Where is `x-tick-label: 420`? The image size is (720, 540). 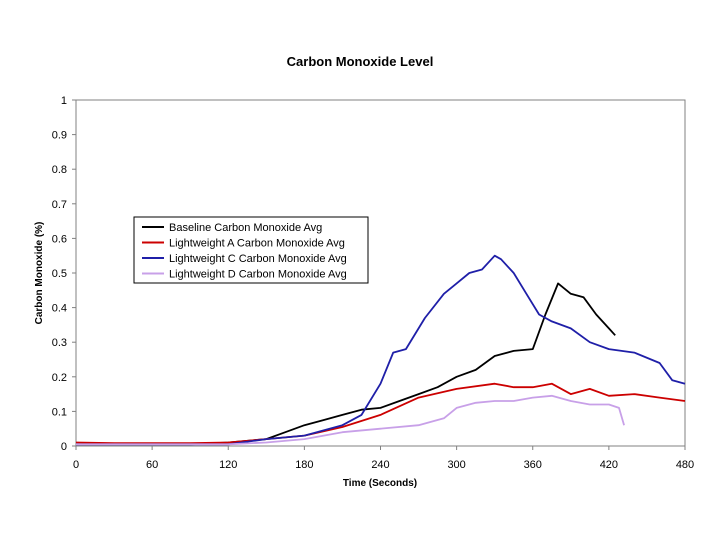 x-tick-label: 420 is located at coordinates (609, 465).